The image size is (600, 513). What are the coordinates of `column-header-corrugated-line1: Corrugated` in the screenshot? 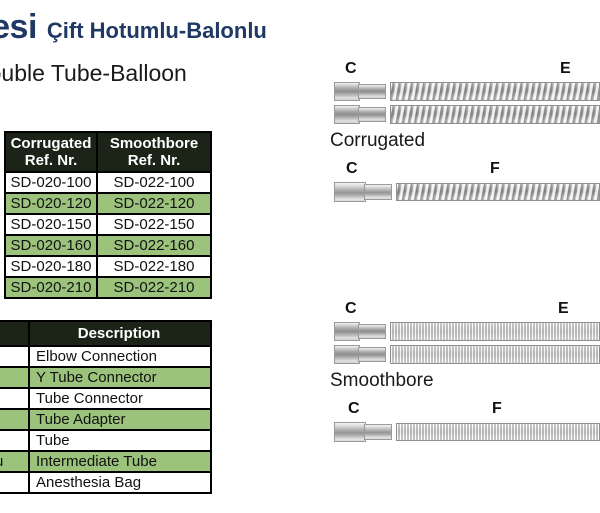 It's located at (51, 143).